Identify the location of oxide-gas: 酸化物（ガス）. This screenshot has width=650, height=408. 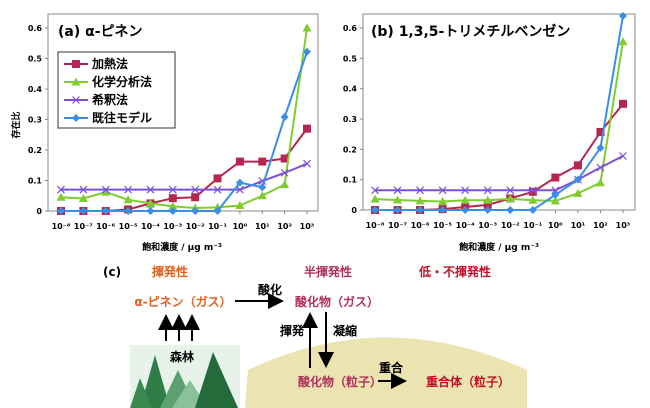
(337, 301).